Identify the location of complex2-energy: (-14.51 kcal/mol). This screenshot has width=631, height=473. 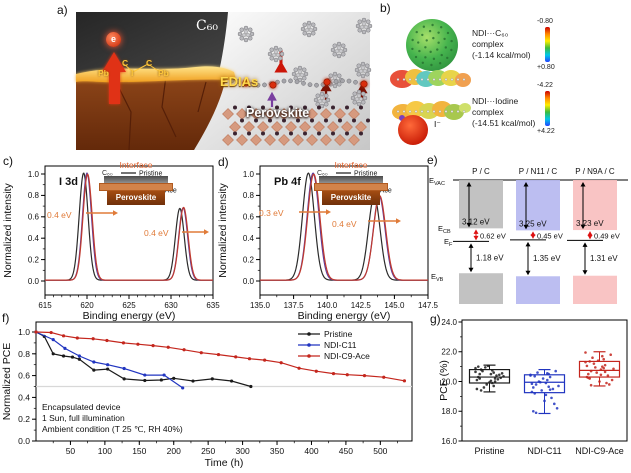
(504, 123).